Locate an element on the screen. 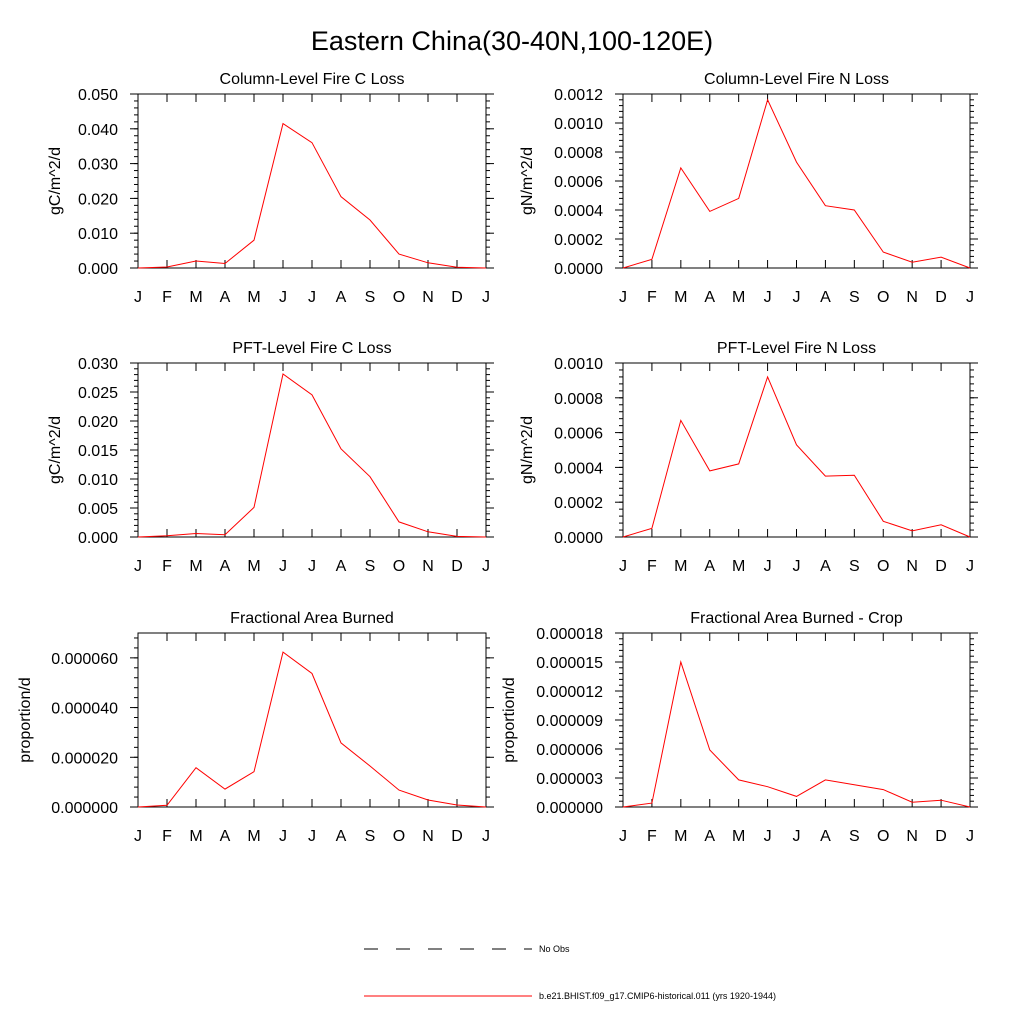 This screenshot has width=1024, height=1024. figure-title: Eastern China(30-40N,100-120E) is located at coordinates (512, 41).